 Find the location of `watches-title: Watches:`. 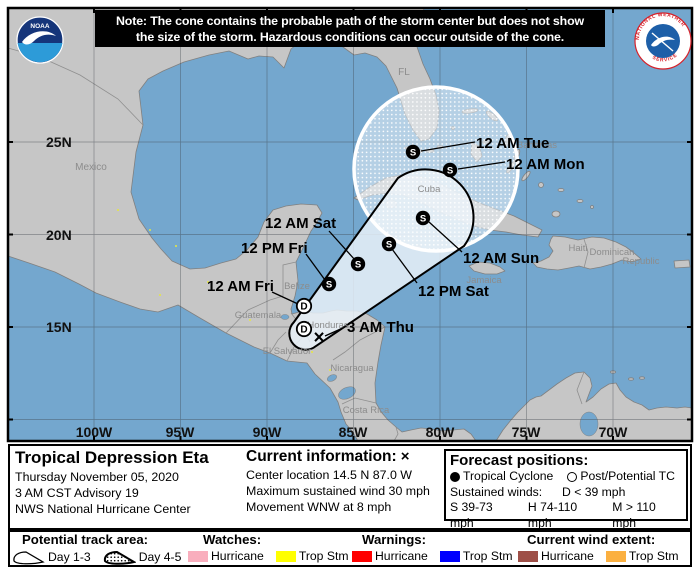

watches-title: Watches: is located at coordinates (232, 539).